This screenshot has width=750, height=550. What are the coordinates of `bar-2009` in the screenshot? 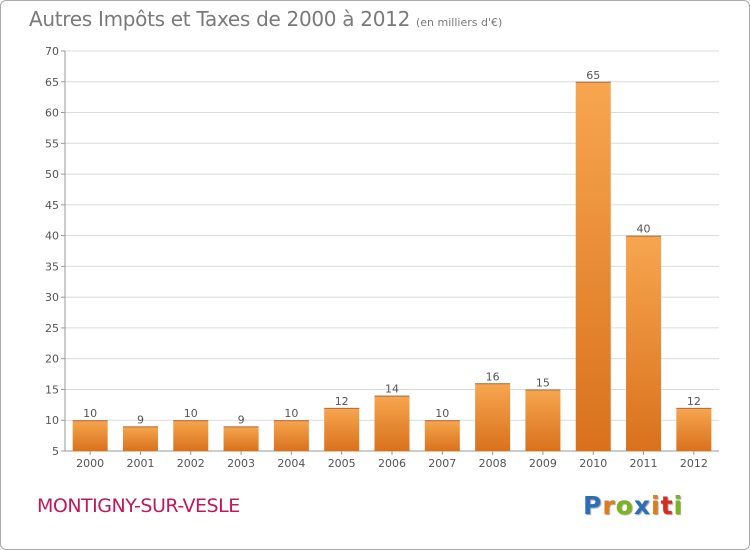 It's located at (543, 420).